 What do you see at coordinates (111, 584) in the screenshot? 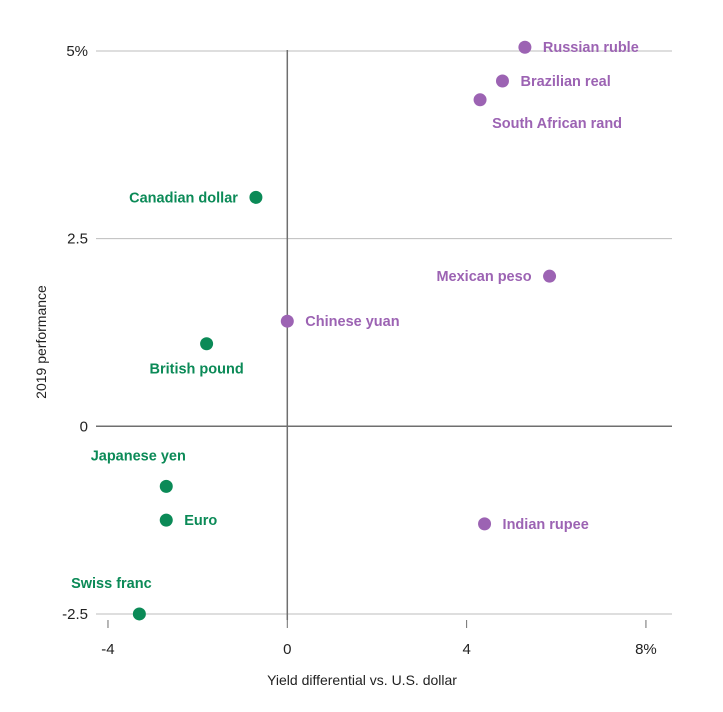
I see `point-label: Swiss franc` at bounding box center [111, 584].